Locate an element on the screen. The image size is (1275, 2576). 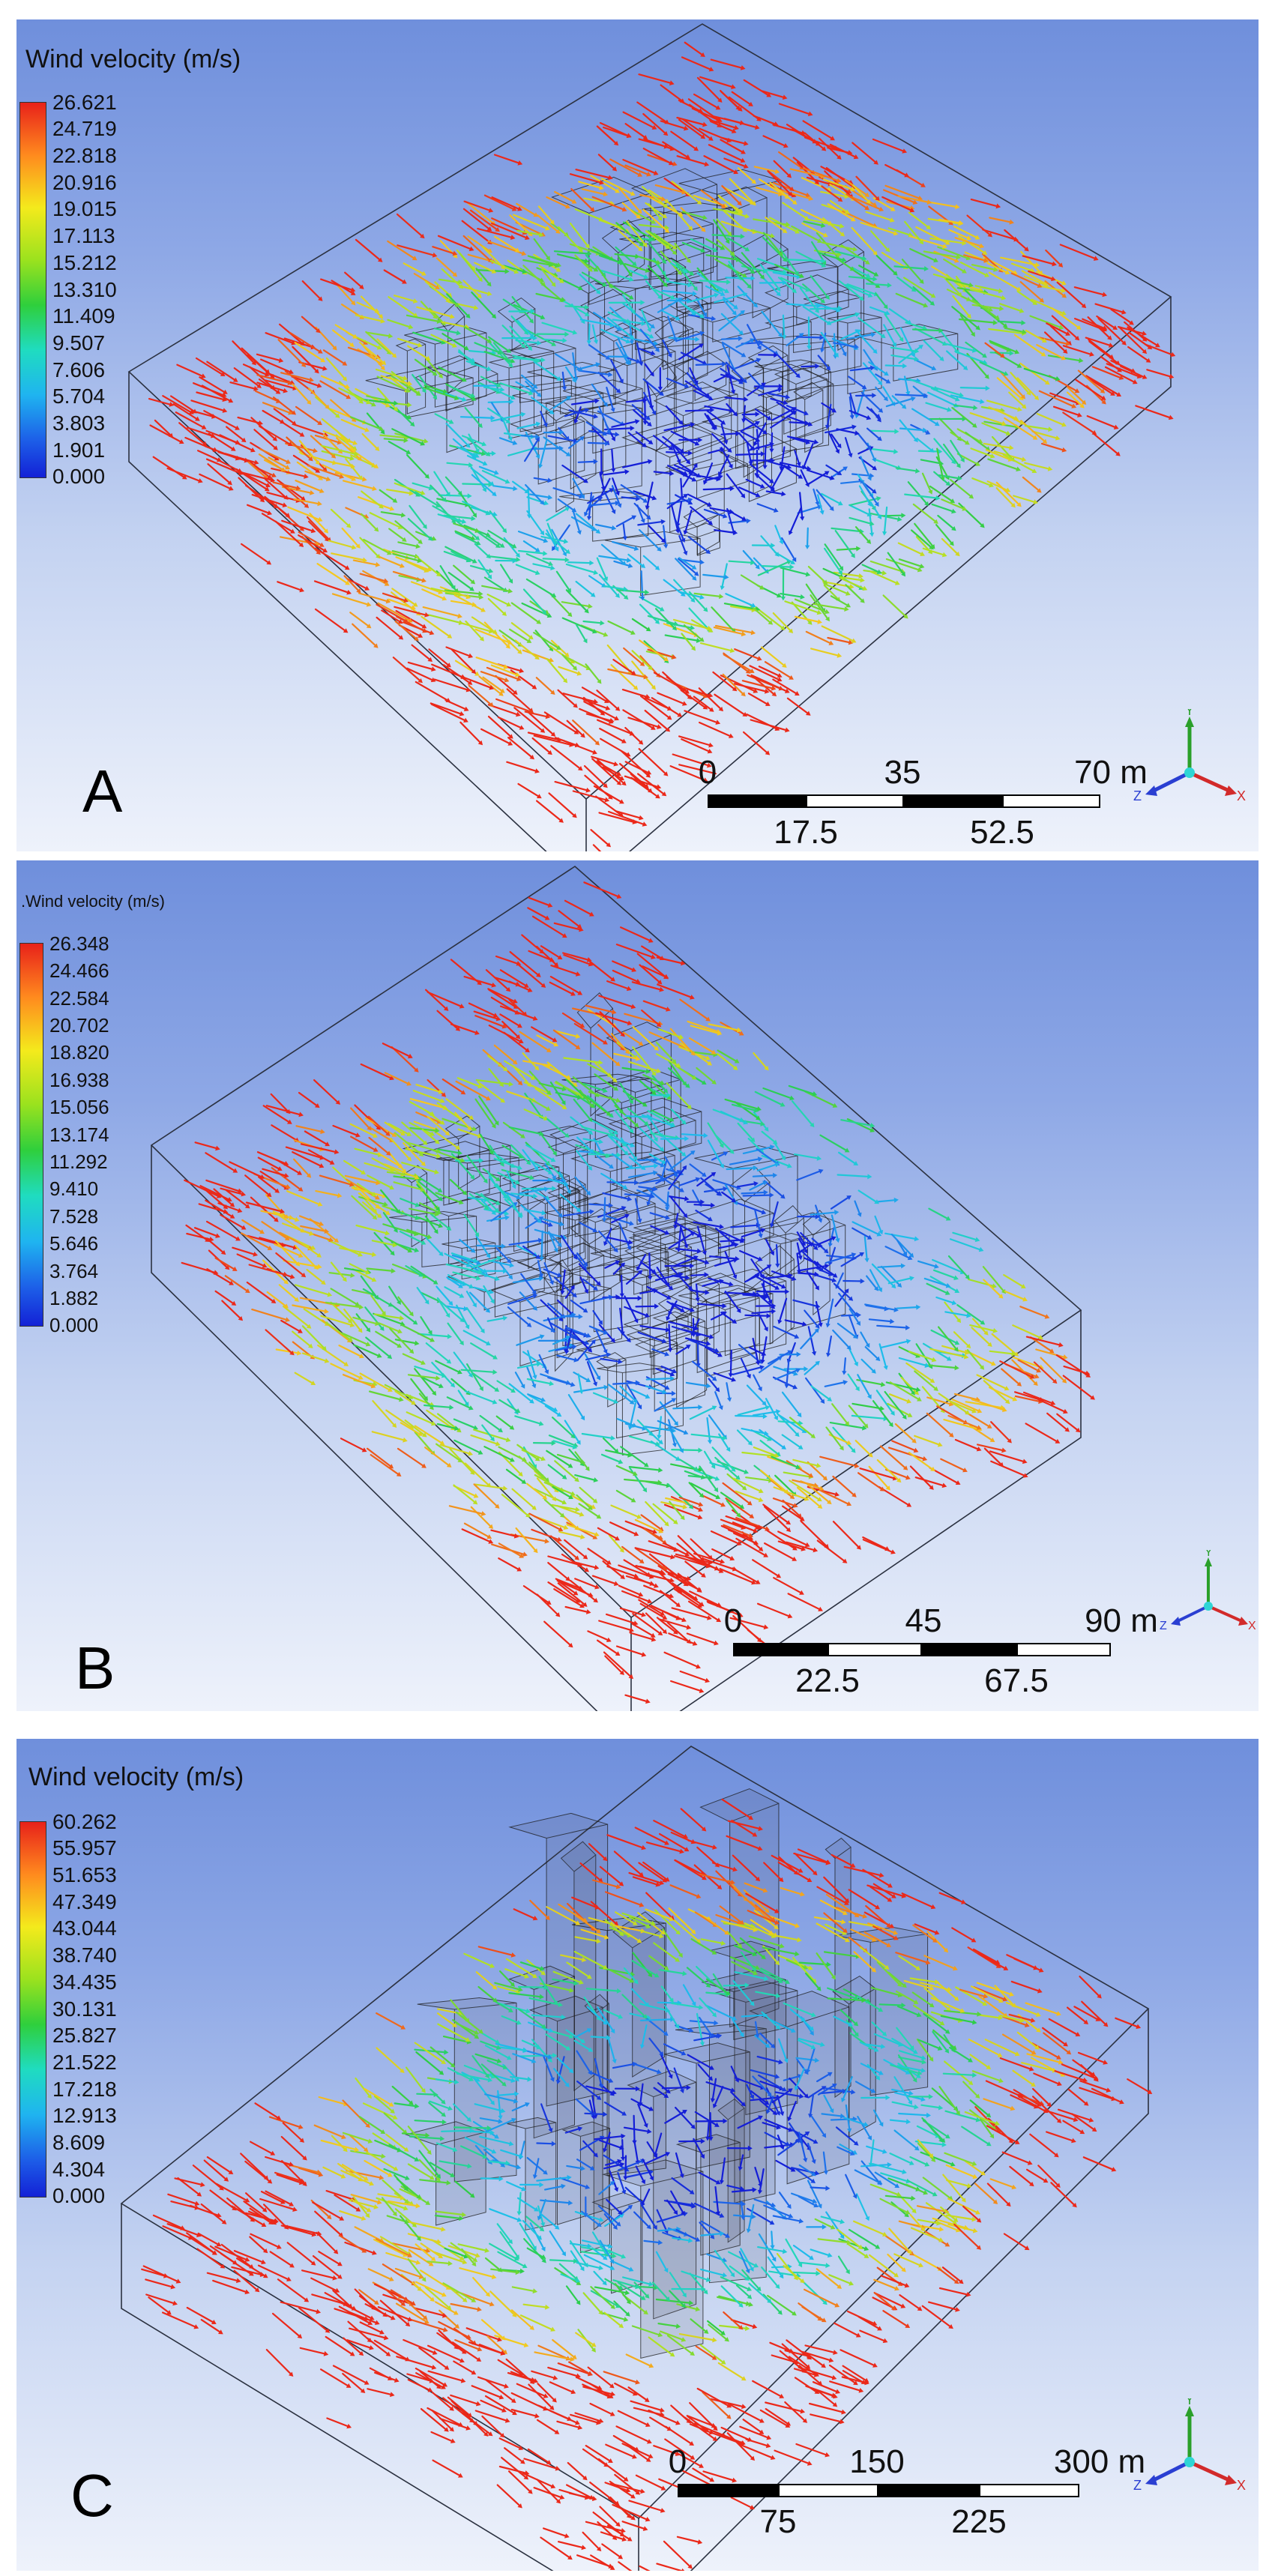
legend-tick: 21.522 is located at coordinates (85, 2062).